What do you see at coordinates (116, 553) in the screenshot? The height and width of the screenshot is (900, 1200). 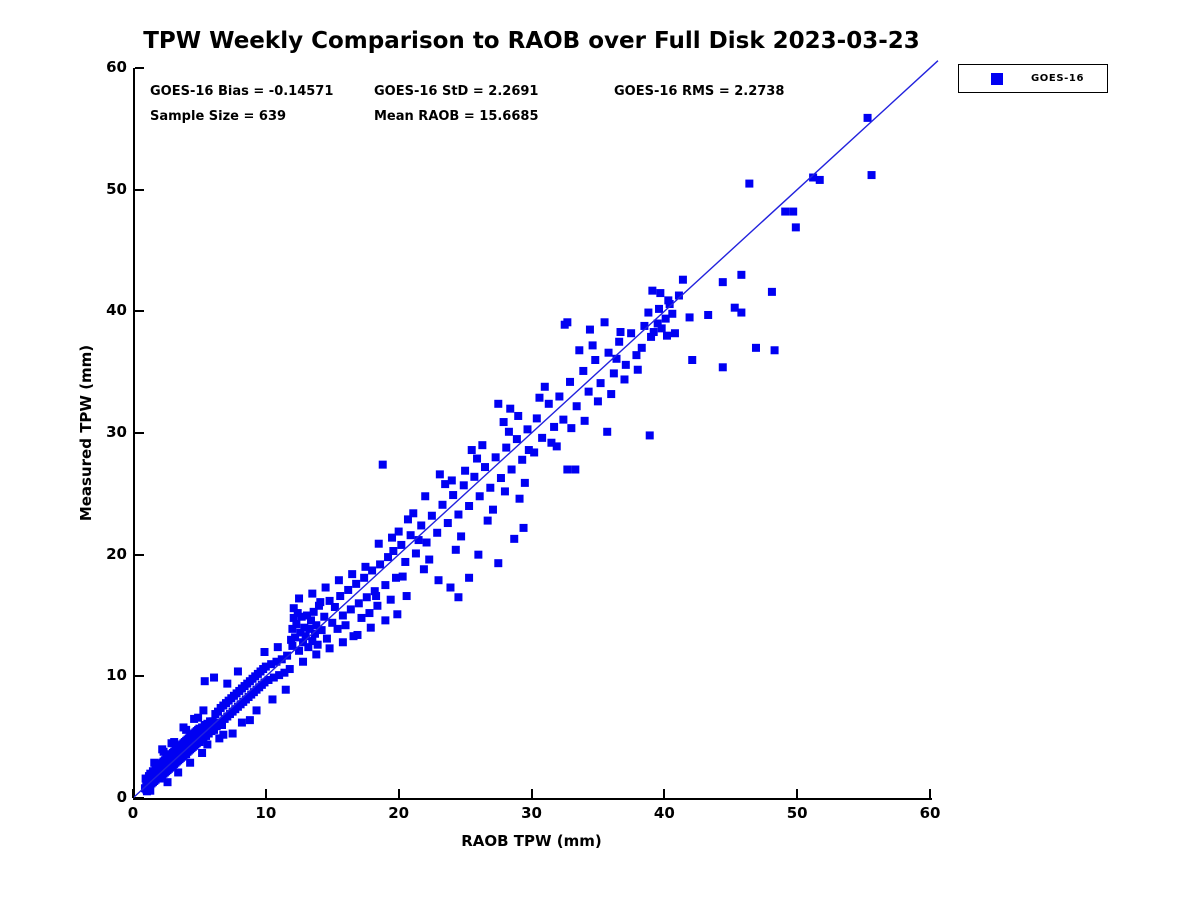 I see `y-tick-label: 20` at bounding box center [116, 553].